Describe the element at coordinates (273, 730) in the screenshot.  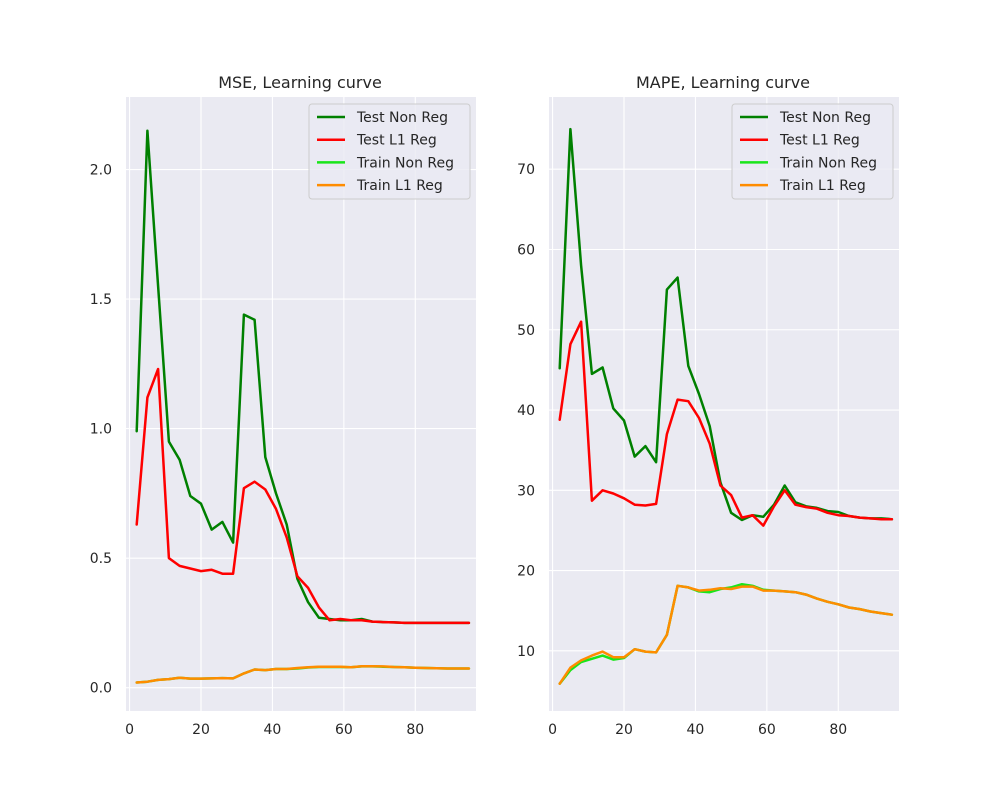
I see `mse-x-tick-label: 40` at that location.